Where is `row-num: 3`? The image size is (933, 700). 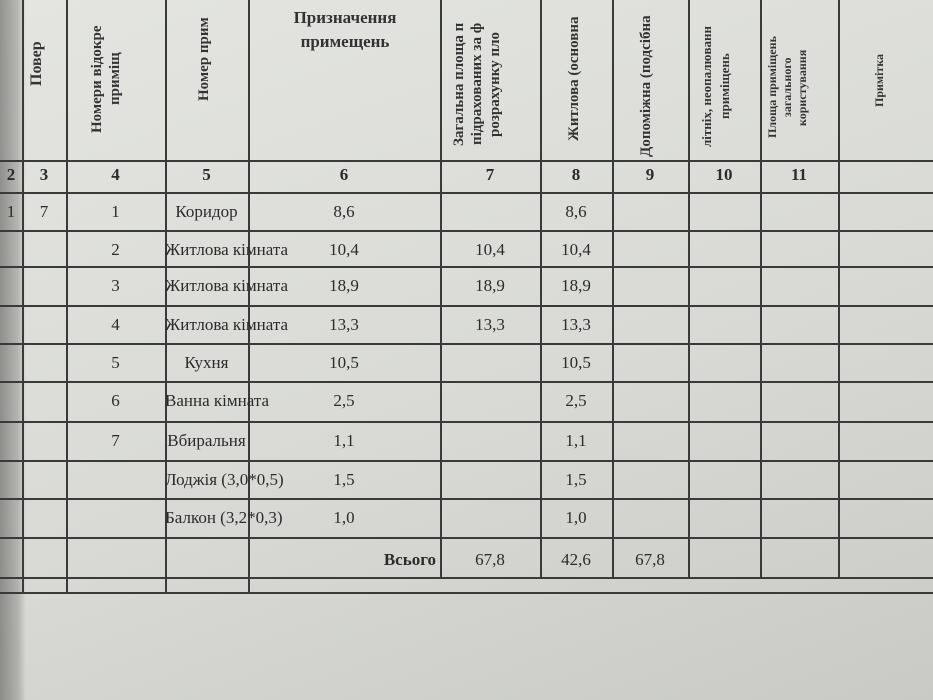
row-num: 3 is located at coordinates (115, 285).